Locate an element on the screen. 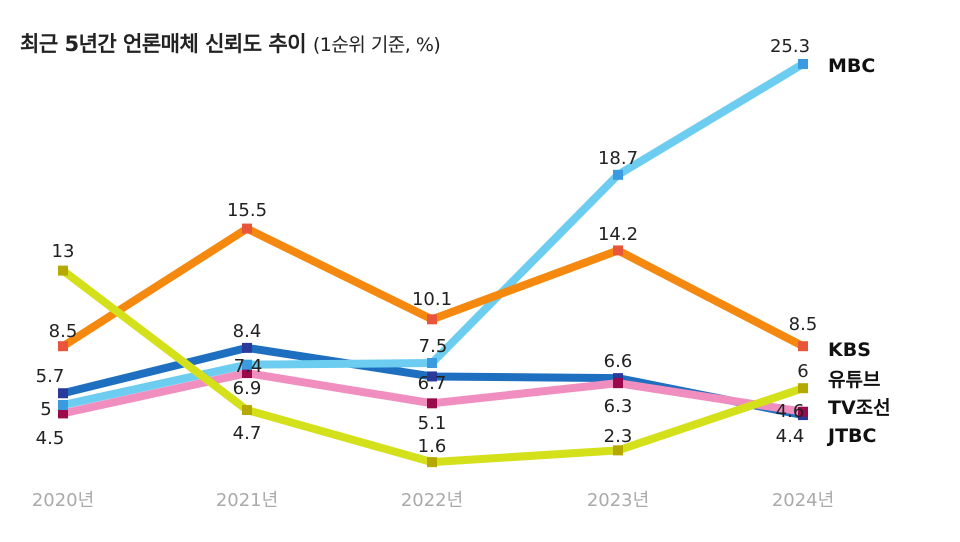 The image size is (960, 542). data-label: 6.9 is located at coordinates (247, 388).